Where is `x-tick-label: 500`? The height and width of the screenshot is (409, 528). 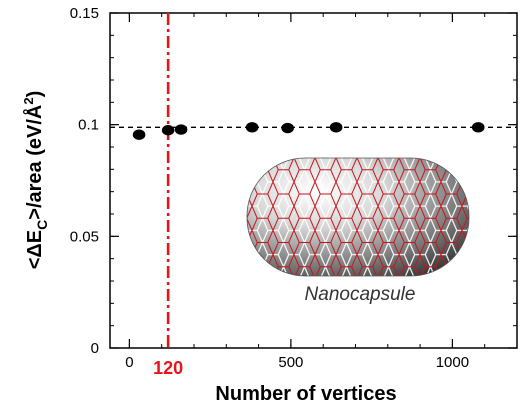
x-tick-label: 500 is located at coordinates (290, 362).